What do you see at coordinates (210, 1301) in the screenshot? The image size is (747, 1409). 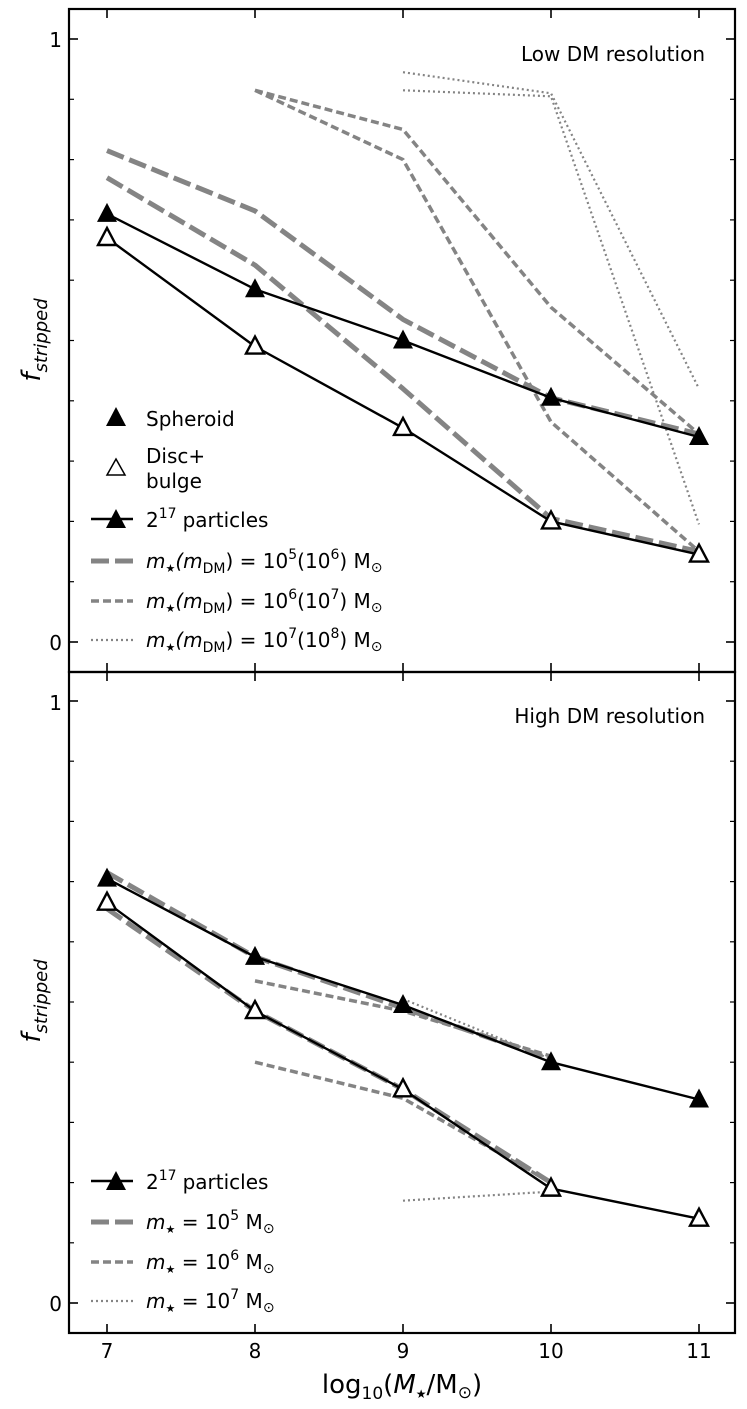 I see `legend-label: m★ = 107 M⊙` at bounding box center [210, 1301].